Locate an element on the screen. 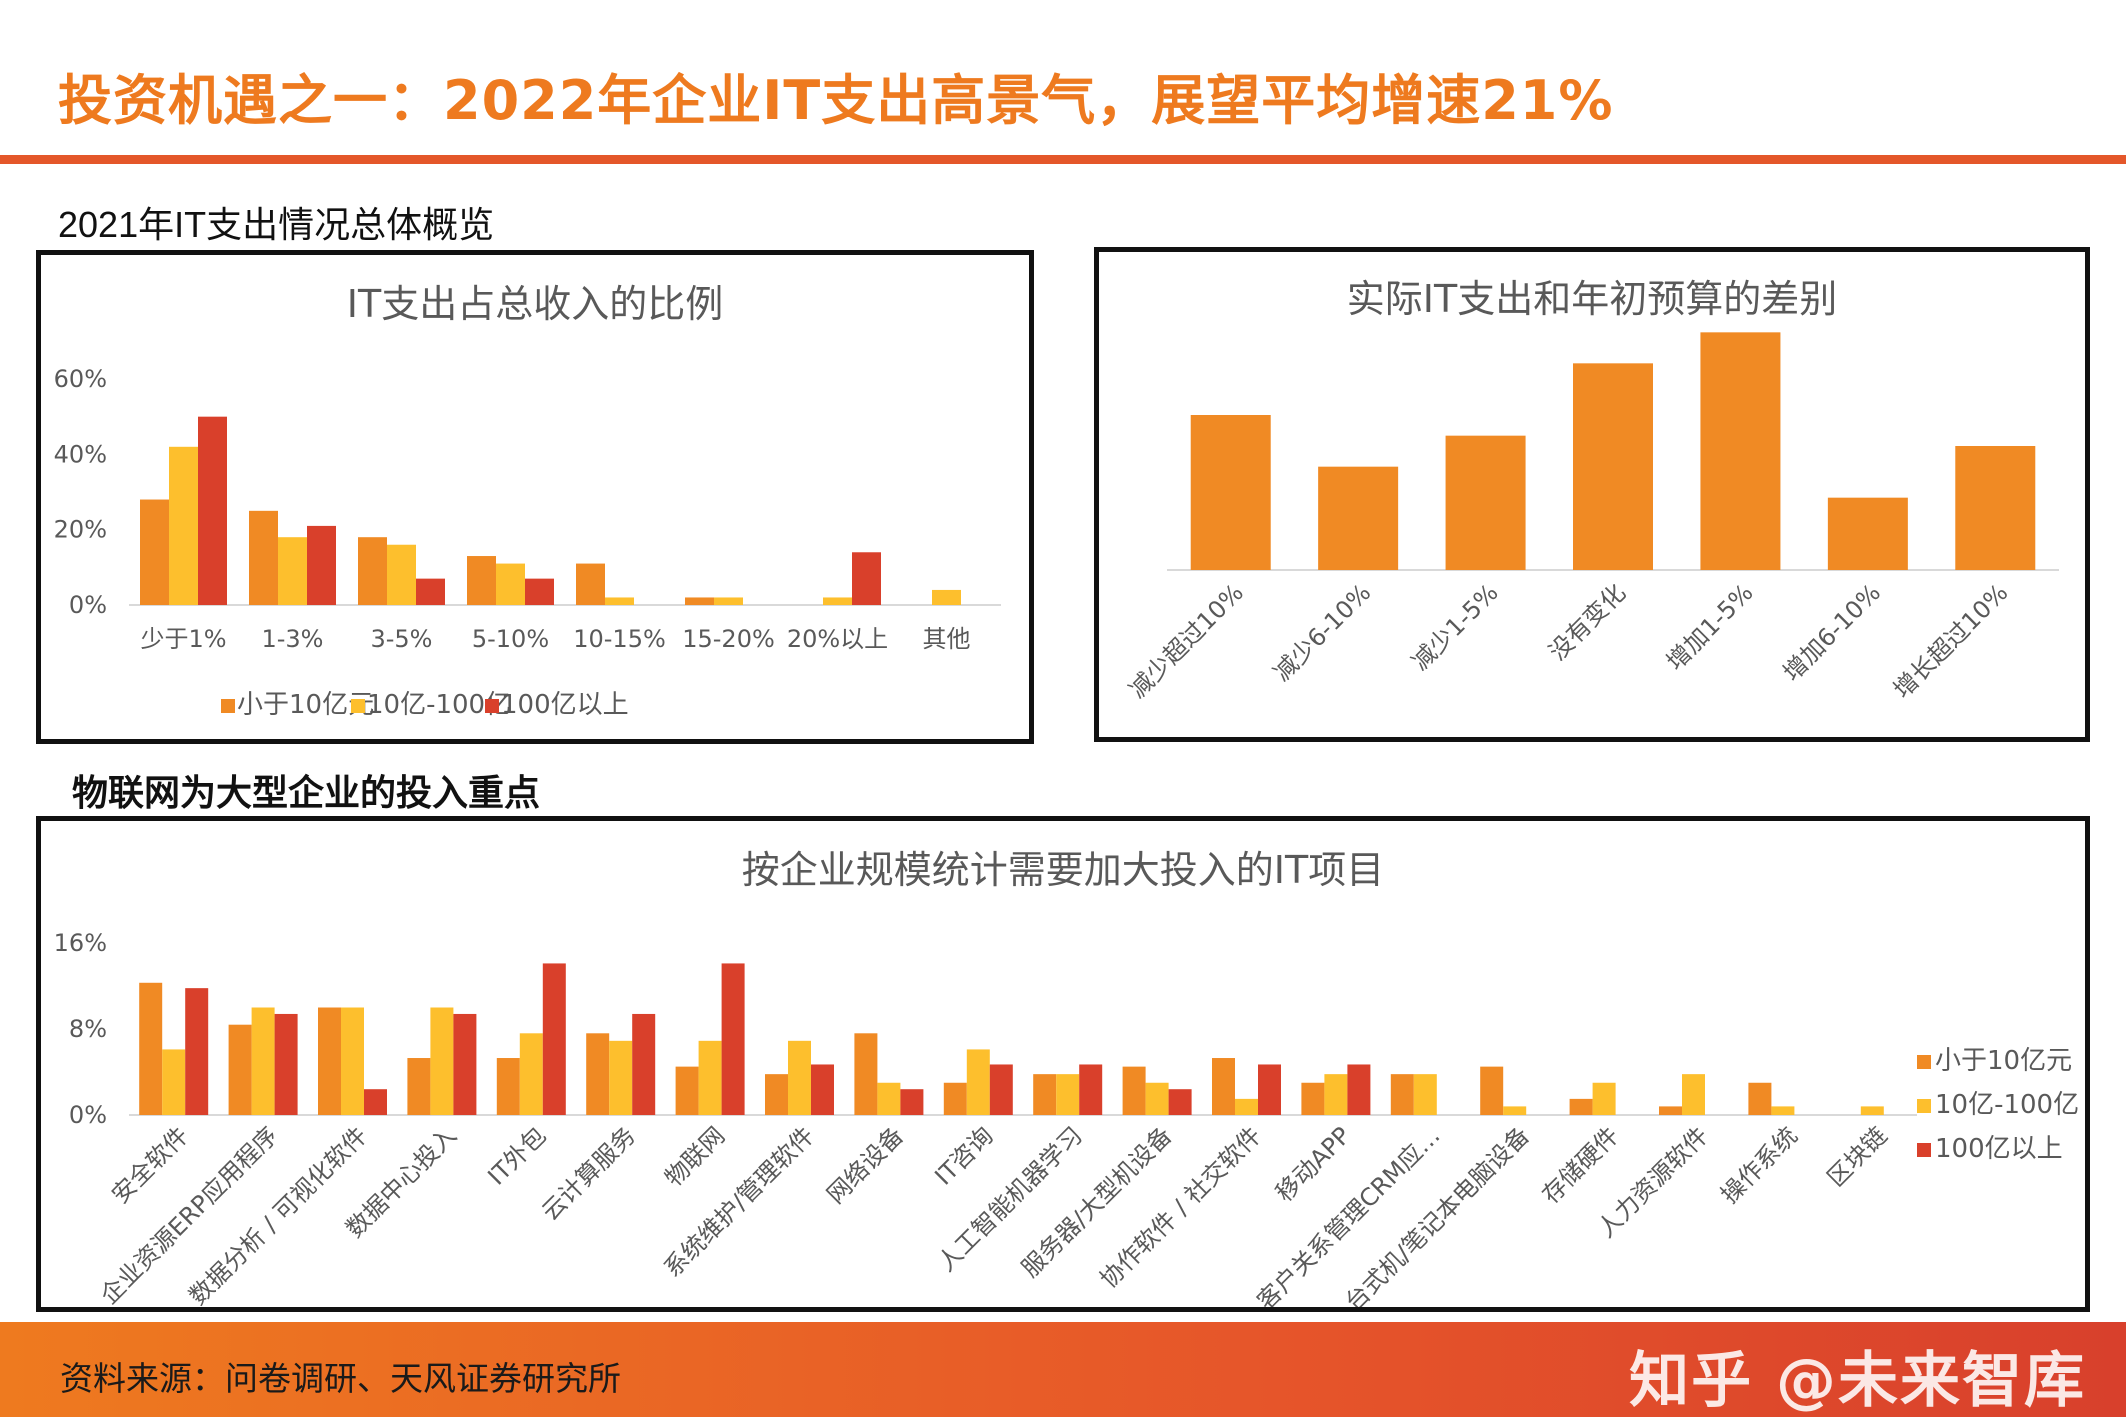 This screenshot has height=1419, width=2126. x-tick-label: 增加6-10% is located at coordinates (1832, 632).